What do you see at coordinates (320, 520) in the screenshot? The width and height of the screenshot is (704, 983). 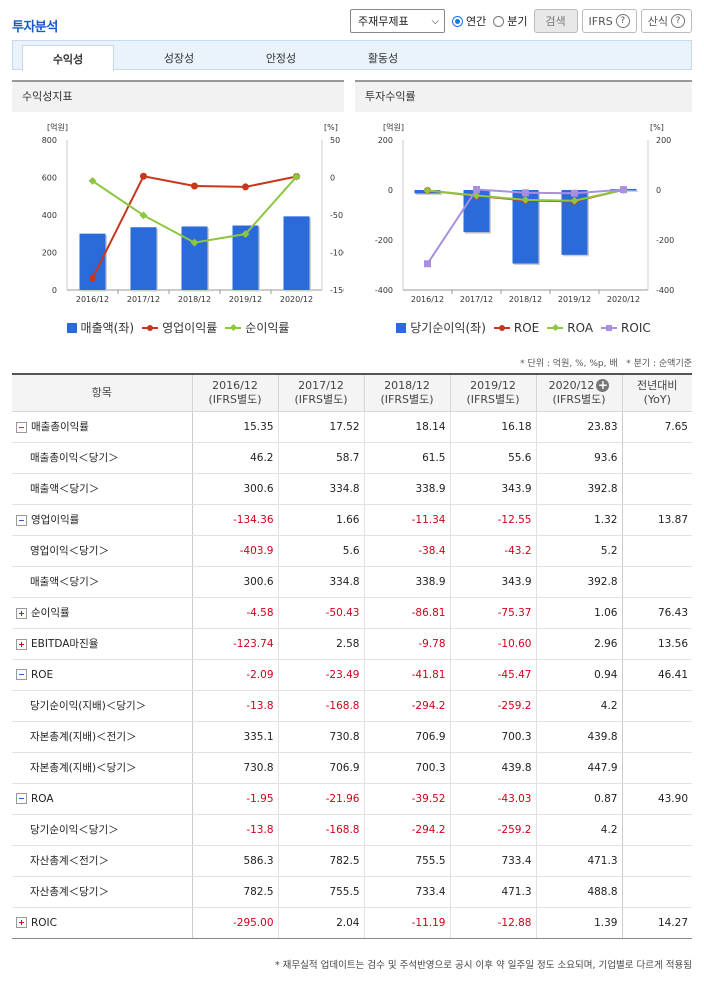 I see `value-cell: 1.66` at bounding box center [320, 520].